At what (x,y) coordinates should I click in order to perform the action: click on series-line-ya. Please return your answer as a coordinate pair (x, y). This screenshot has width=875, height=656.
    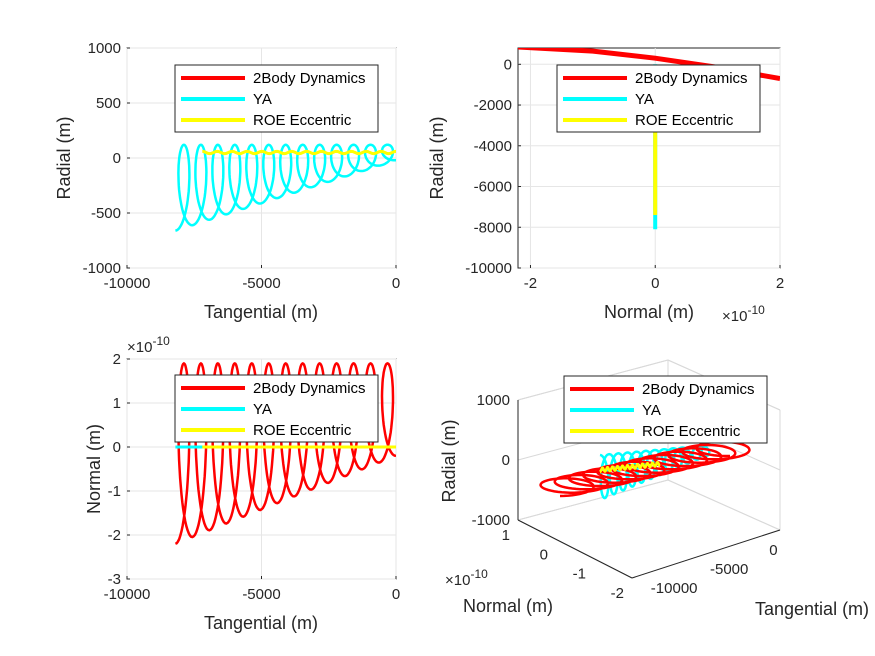
    Looking at the image, I should click on (285, 187).